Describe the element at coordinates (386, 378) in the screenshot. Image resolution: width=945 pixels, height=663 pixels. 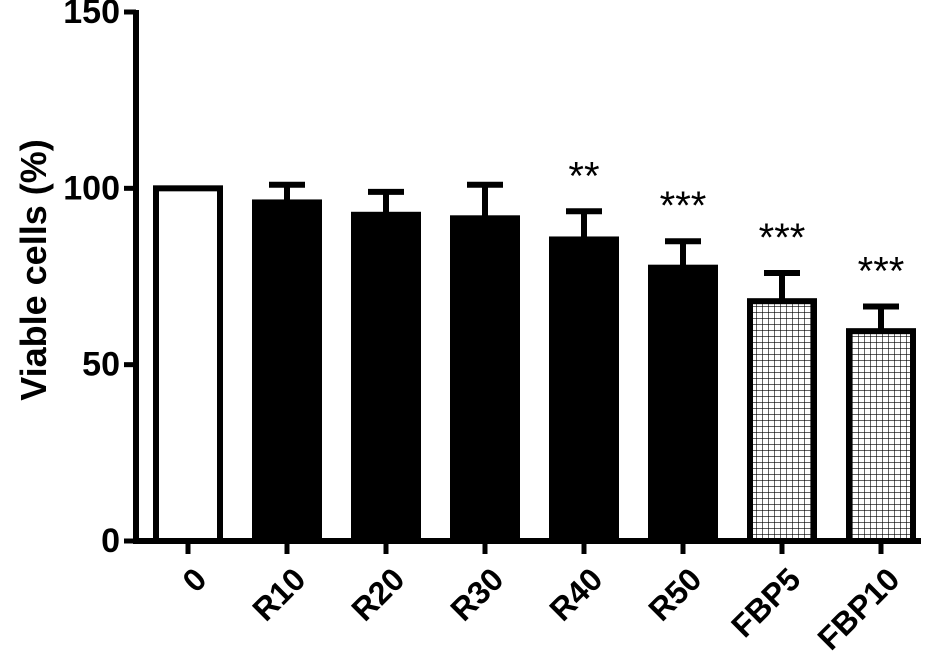
I see `bar-R20` at that location.